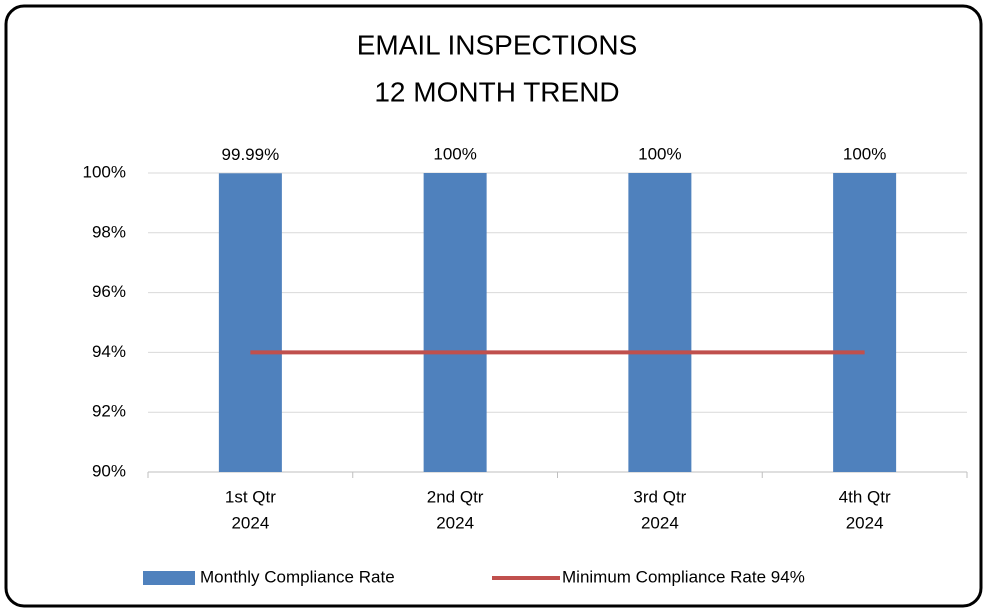 This screenshot has width=987, height=612. I want to click on y-tick-label: 98%, so click(109, 231).